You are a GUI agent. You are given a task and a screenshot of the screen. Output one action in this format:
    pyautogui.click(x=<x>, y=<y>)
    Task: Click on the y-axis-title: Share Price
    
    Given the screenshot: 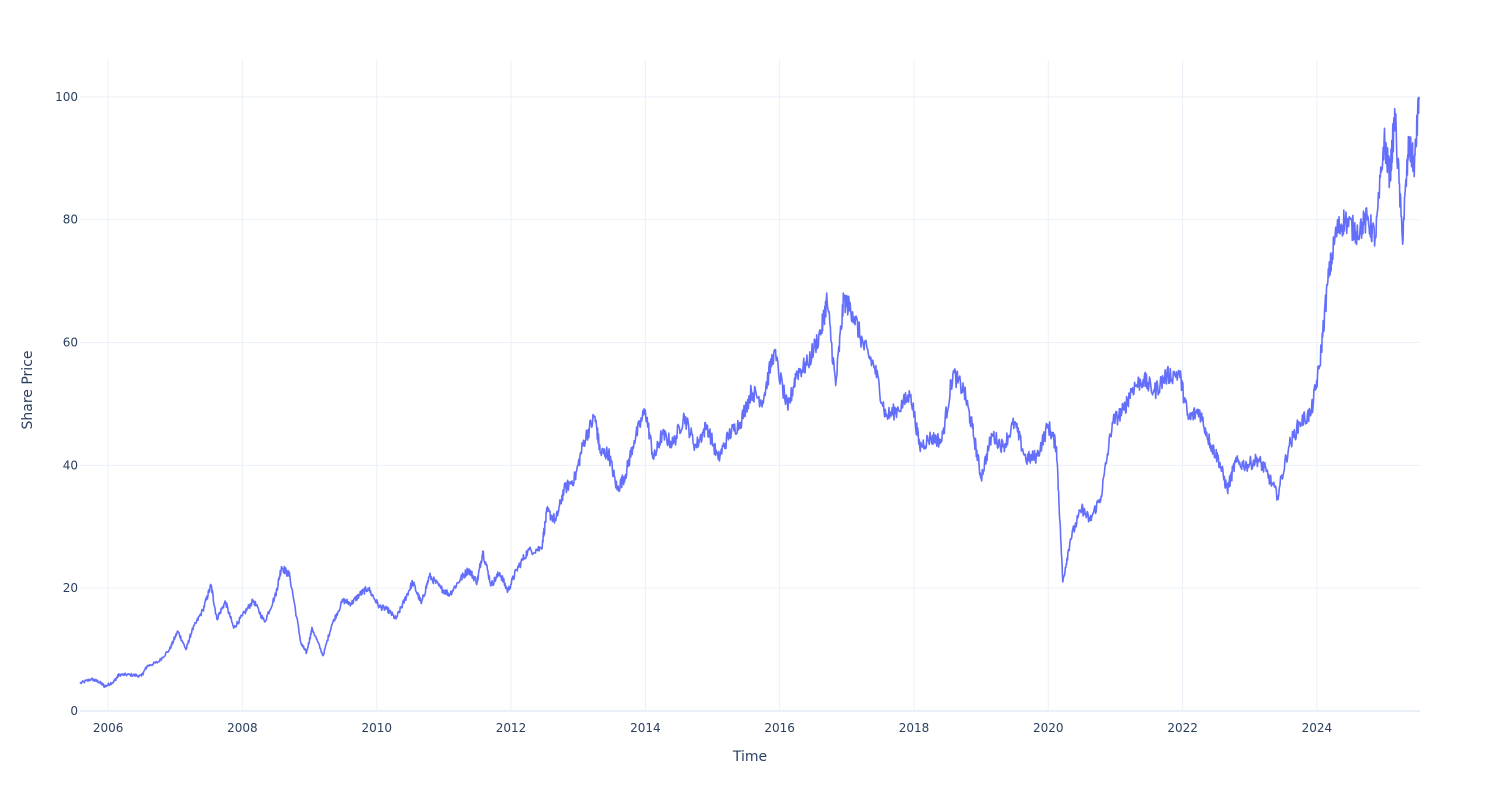 What is the action you would take?
    pyautogui.click(x=28, y=389)
    